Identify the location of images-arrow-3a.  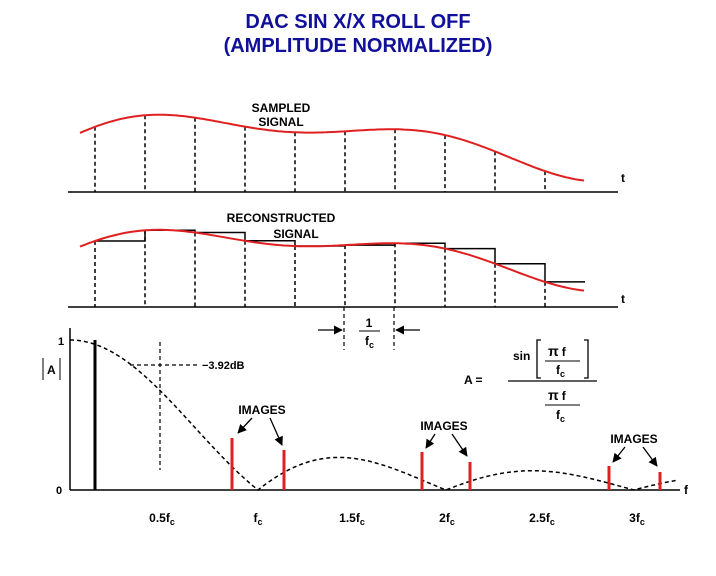
(619, 454).